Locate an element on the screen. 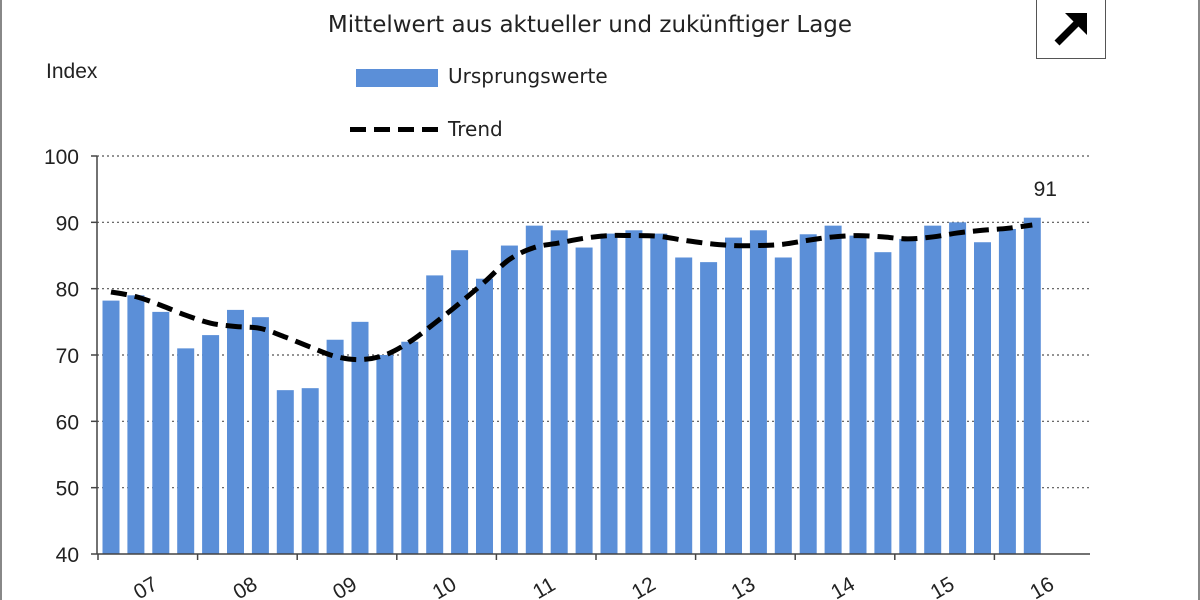  legend-swatch-ursprungswerte is located at coordinates (397, 78).